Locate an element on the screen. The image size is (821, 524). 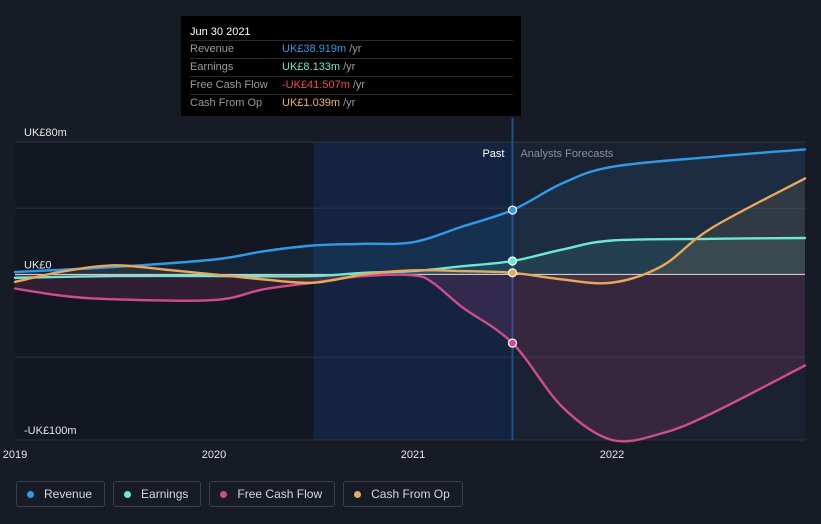
legend-label: Revenue is located at coordinates (68, 494).